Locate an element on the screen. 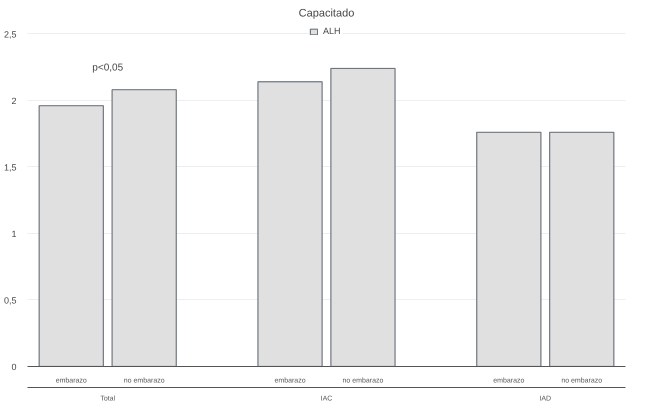 Image resolution: width=646 pixels, height=416 pixels. y-tick-label: 0 is located at coordinates (14, 367).